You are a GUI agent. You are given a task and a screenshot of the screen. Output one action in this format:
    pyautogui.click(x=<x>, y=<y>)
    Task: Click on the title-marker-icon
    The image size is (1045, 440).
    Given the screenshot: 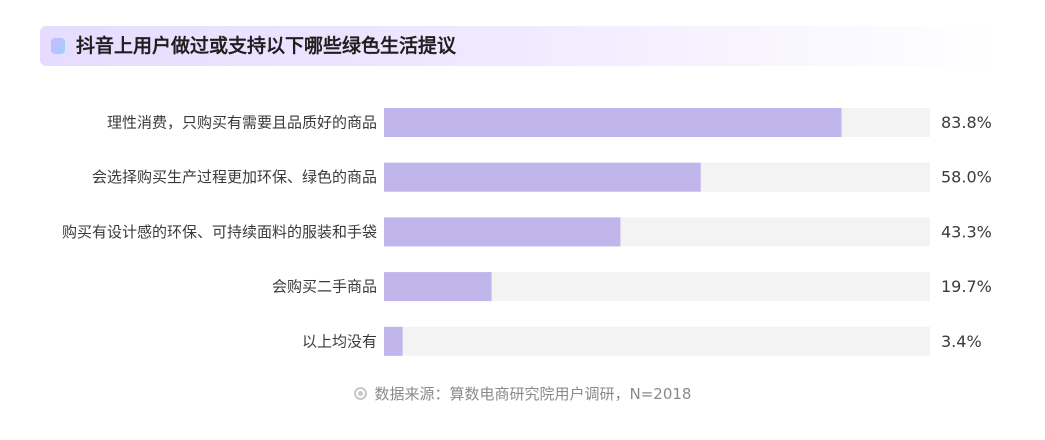 What is the action you would take?
    pyautogui.click(x=58, y=46)
    